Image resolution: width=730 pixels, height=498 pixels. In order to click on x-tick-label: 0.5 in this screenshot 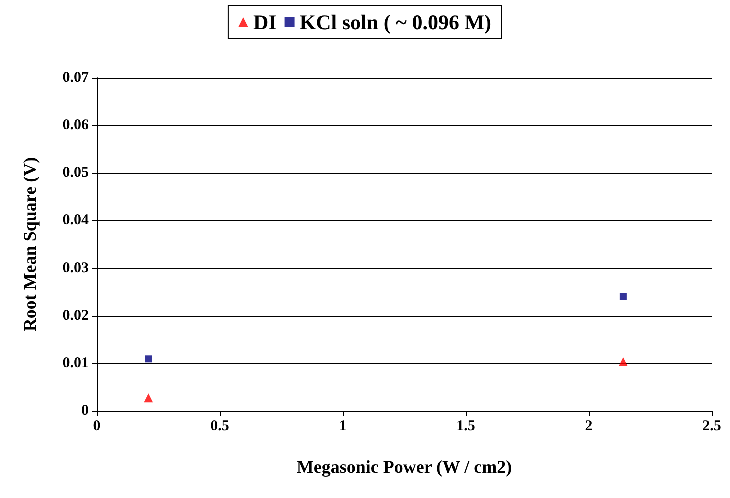, I will do `click(220, 426)`.